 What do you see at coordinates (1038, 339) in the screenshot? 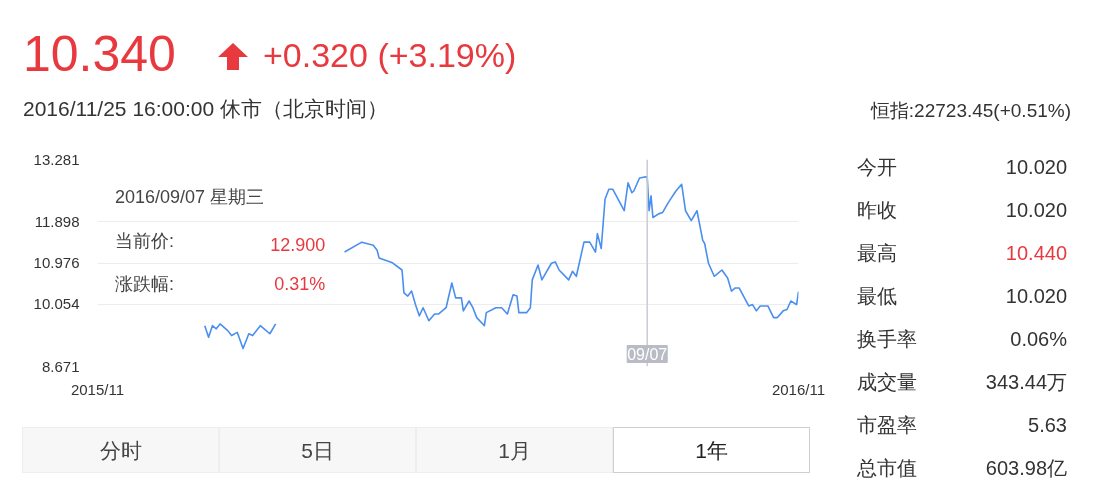
I see `text: 0.06%` at bounding box center [1038, 339].